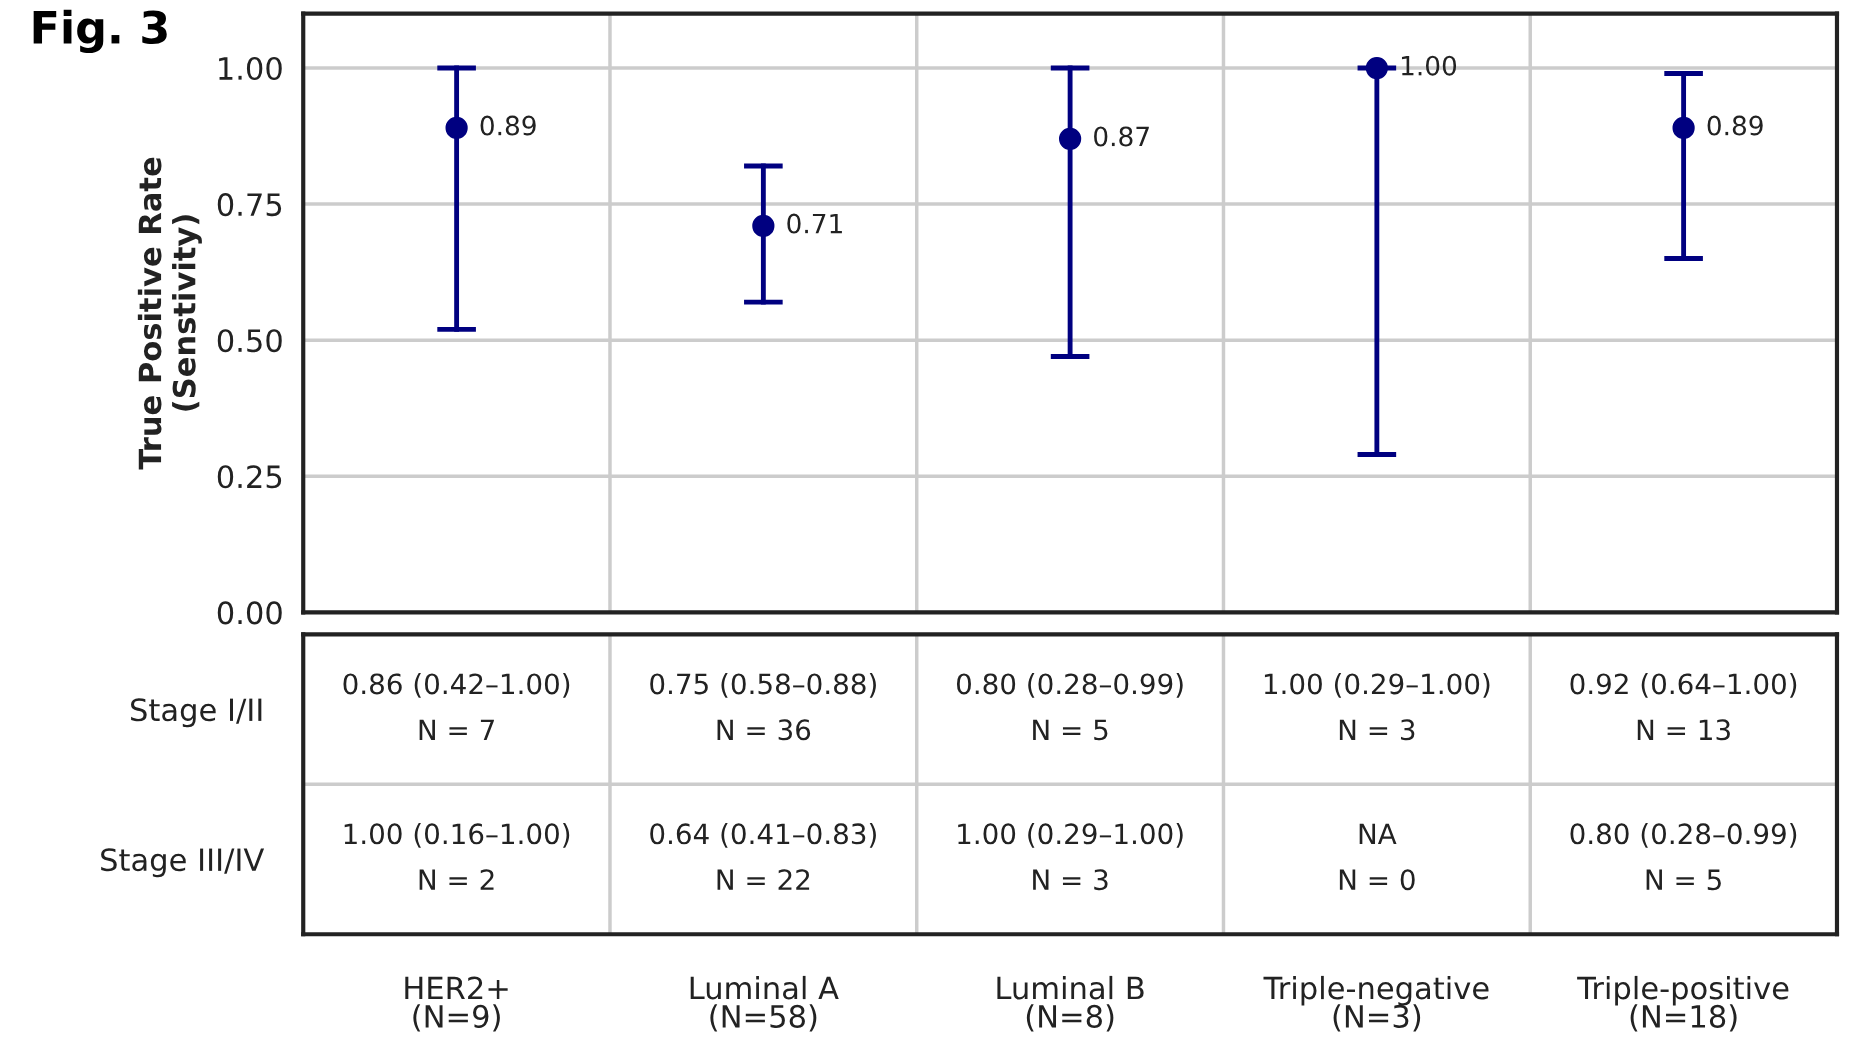 The width and height of the screenshot is (1849, 1045). What do you see at coordinates (250, 68) in the screenshot?
I see `y-tick-label: 1.00` at bounding box center [250, 68].